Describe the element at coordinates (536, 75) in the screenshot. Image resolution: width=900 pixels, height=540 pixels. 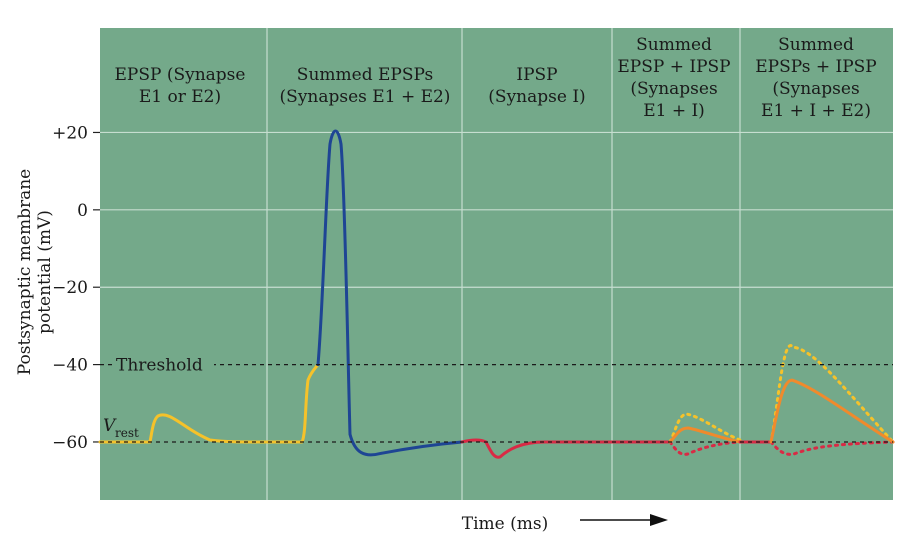
I see `panel-title-2-line-0: IPSP` at that location.